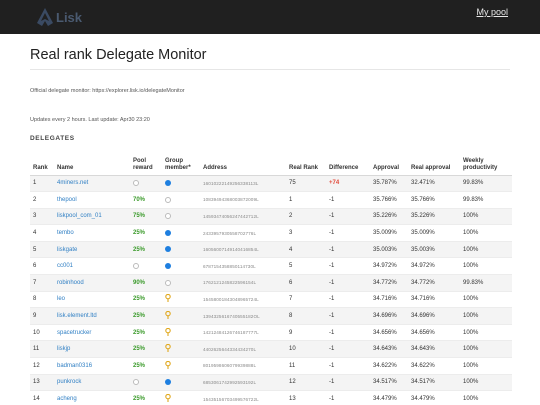  I want to click on delegate-name-link: 4miners.net, so click(73, 183).